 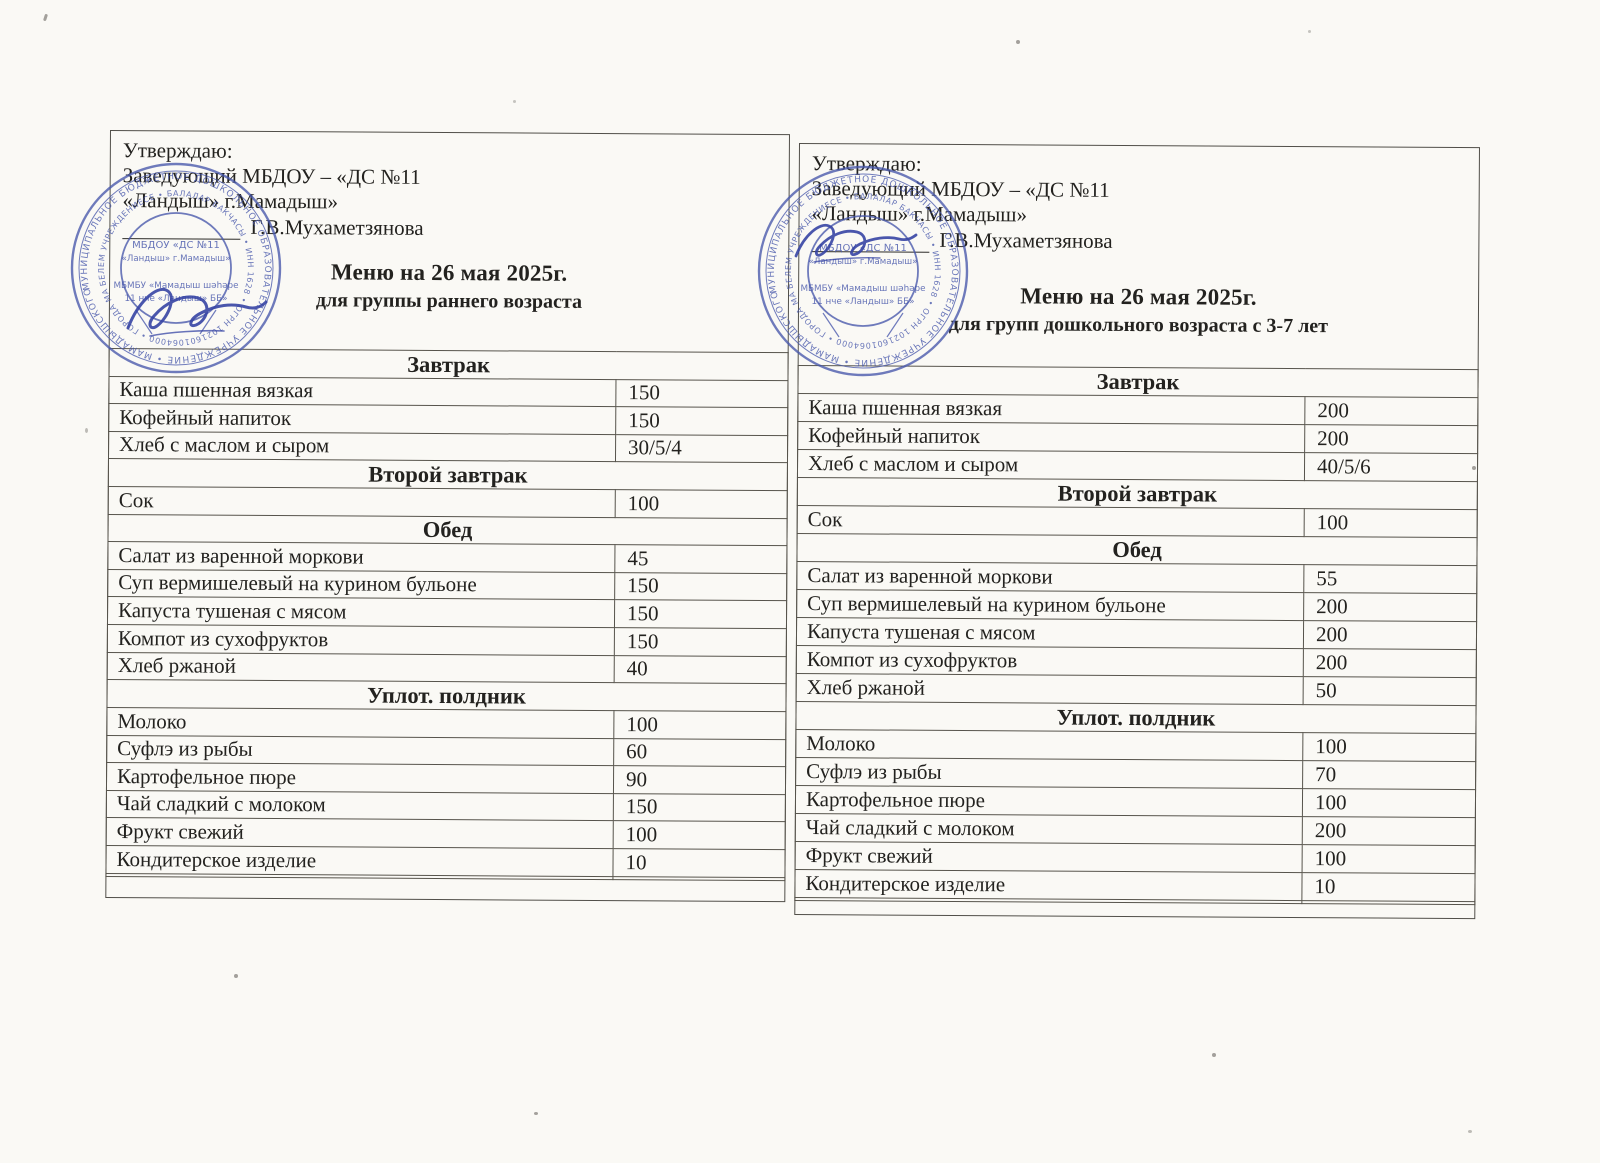 What do you see at coordinates (359, 861) in the screenshot?
I see `dish-name: Кондитерское изделие` at bounding box center [359, 861].